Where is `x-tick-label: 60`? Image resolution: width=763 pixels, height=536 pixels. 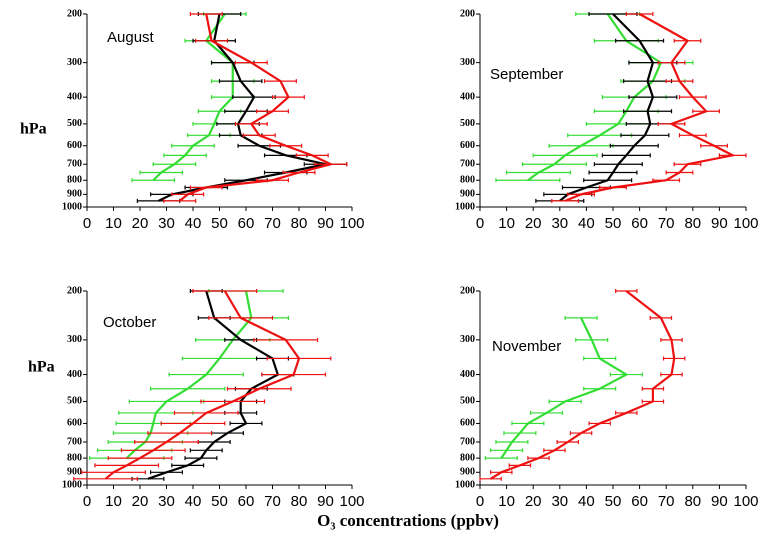
x-tick-label: 60 is located at coordinates (639, 223).